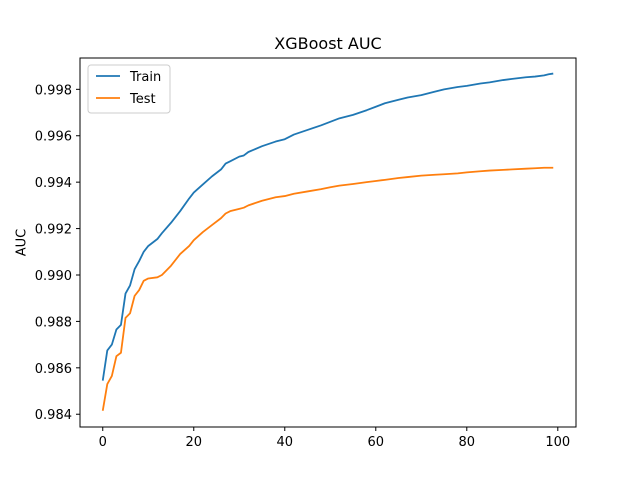 The width and height of the screenshot is (640, 480). What do you see at coordinates (334, 438) in the screenshot?
I see `x-axis-ticks: 0 20 40 60 80 100` at bounding box center [334, 438].